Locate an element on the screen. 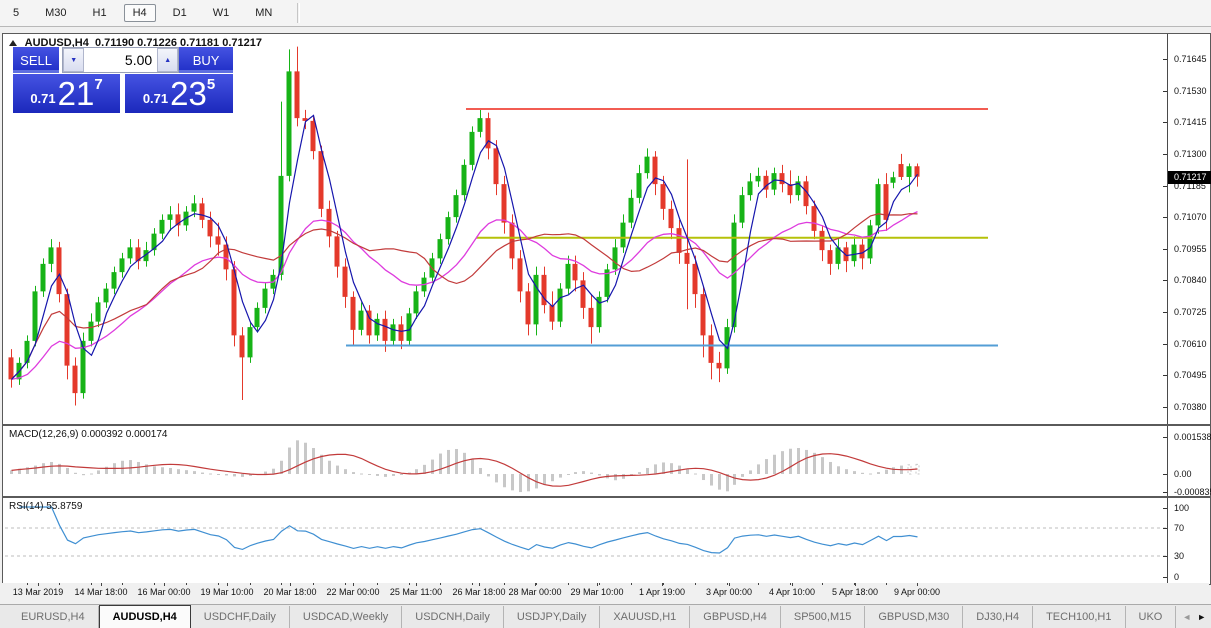 This screenshot has height=628, width=1211. volume-decrease-icon: ▼ is located at coordinates (74, 60).